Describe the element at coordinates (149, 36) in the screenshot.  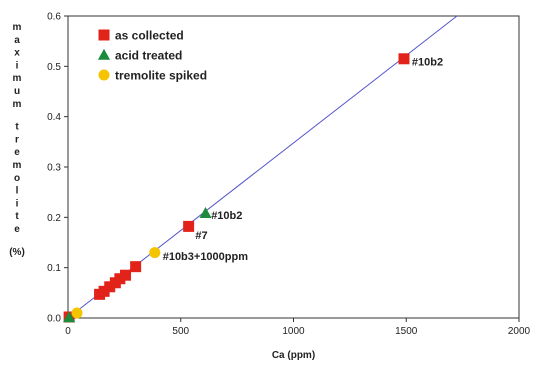
I see `legend-label: as collected` at that location.